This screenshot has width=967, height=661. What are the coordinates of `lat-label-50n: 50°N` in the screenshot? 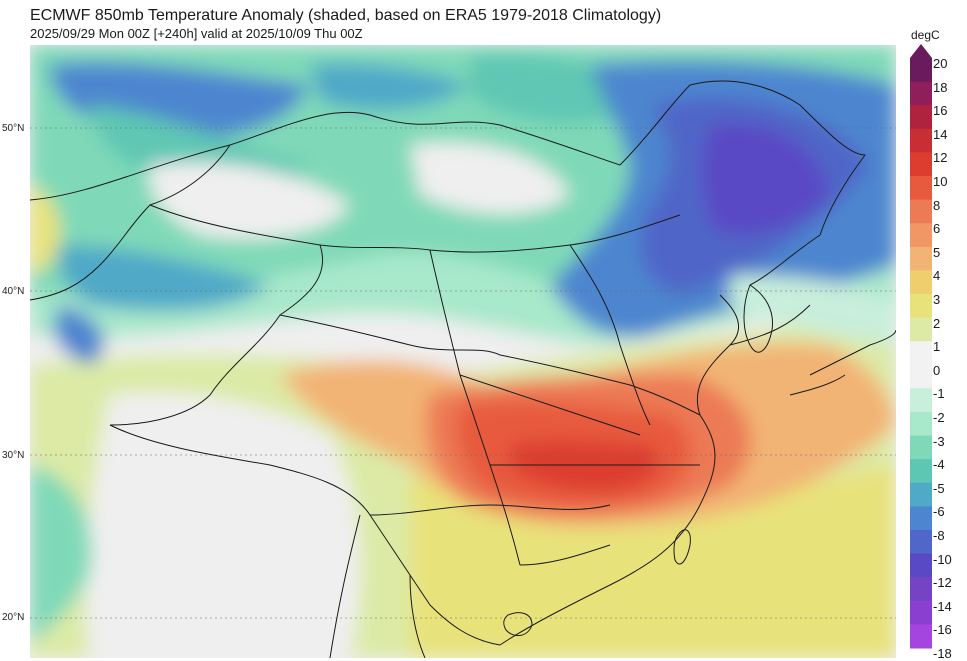 It's located at (13, 128).